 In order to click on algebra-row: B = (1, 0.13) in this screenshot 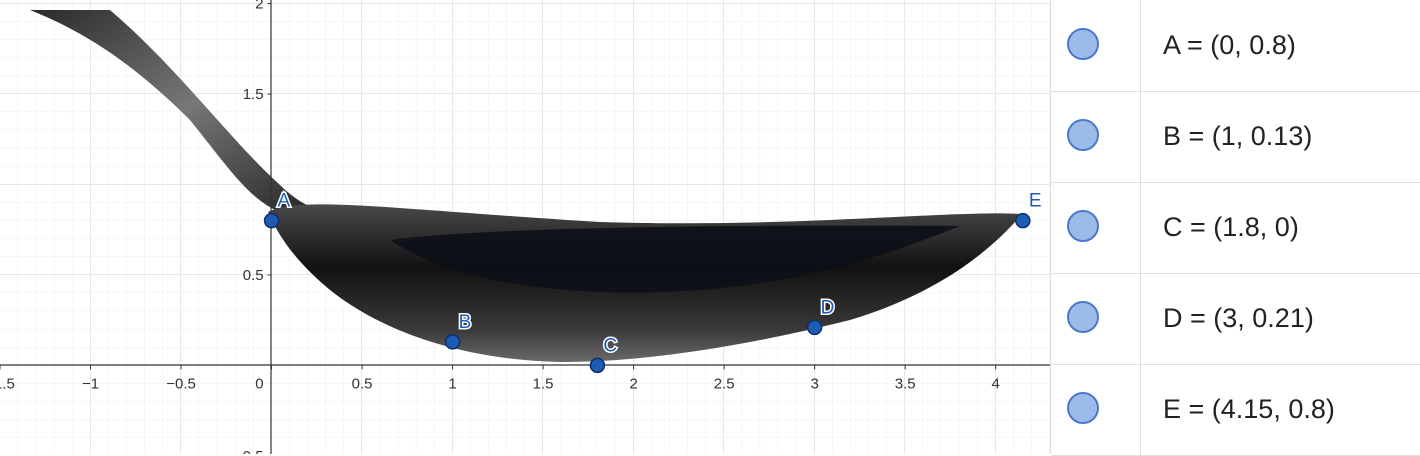, I will do `click(1235, 137)`.